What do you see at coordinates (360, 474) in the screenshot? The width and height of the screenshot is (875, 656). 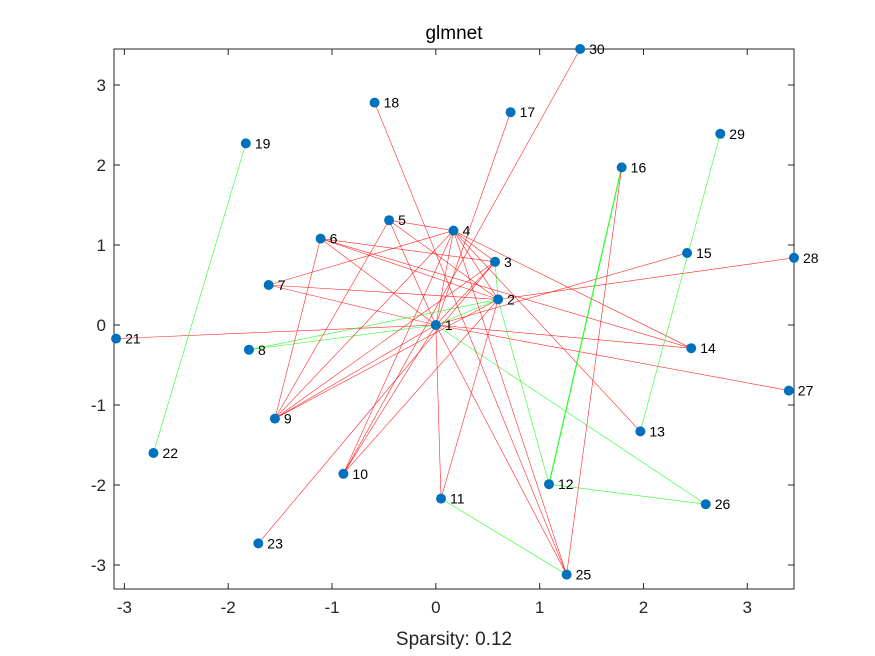 I see `node-label-10: 10` at bounding box center [360, 474].